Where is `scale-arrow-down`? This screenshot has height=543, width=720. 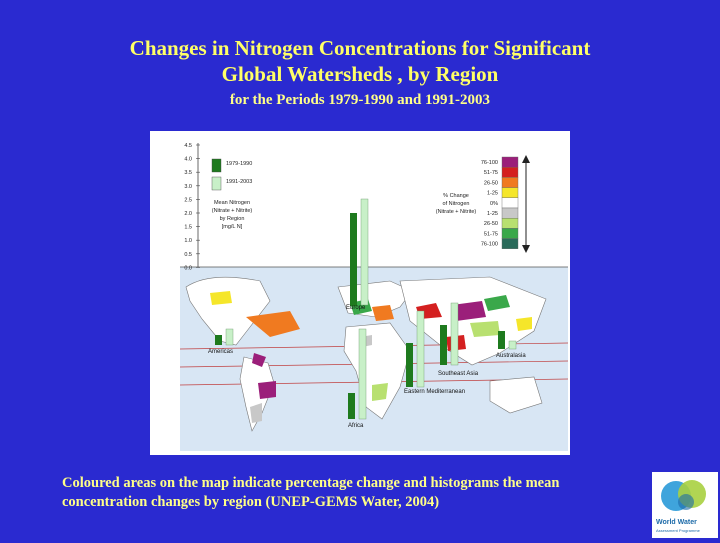
scale-arrow-down is located at coordinates (526, 249).